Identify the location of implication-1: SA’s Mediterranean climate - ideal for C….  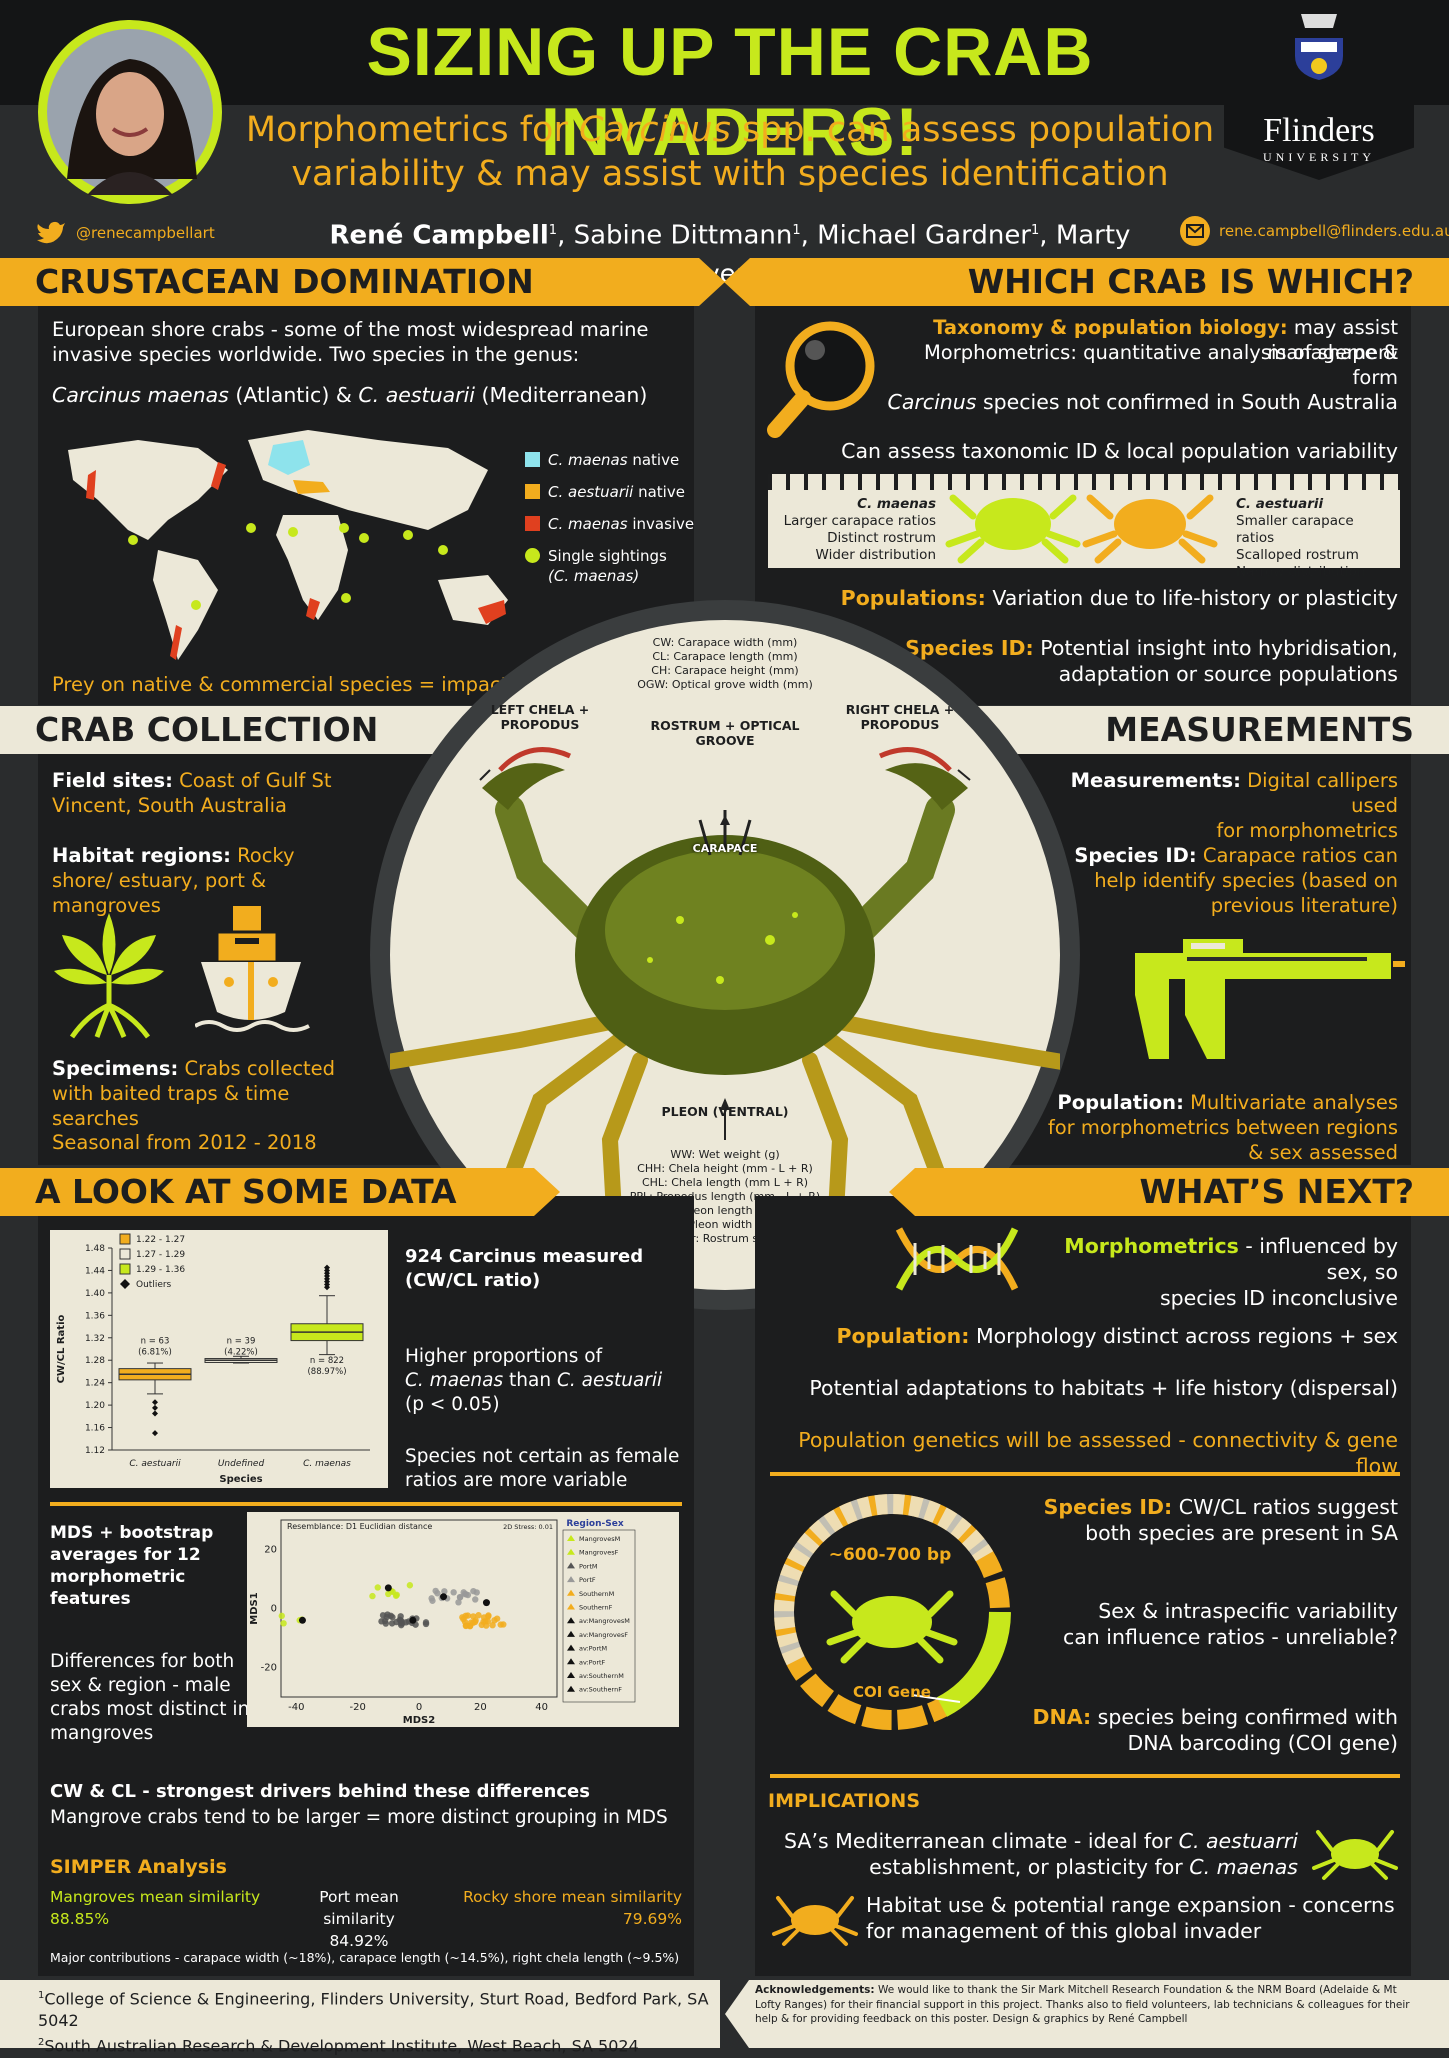
(1041, 1854).